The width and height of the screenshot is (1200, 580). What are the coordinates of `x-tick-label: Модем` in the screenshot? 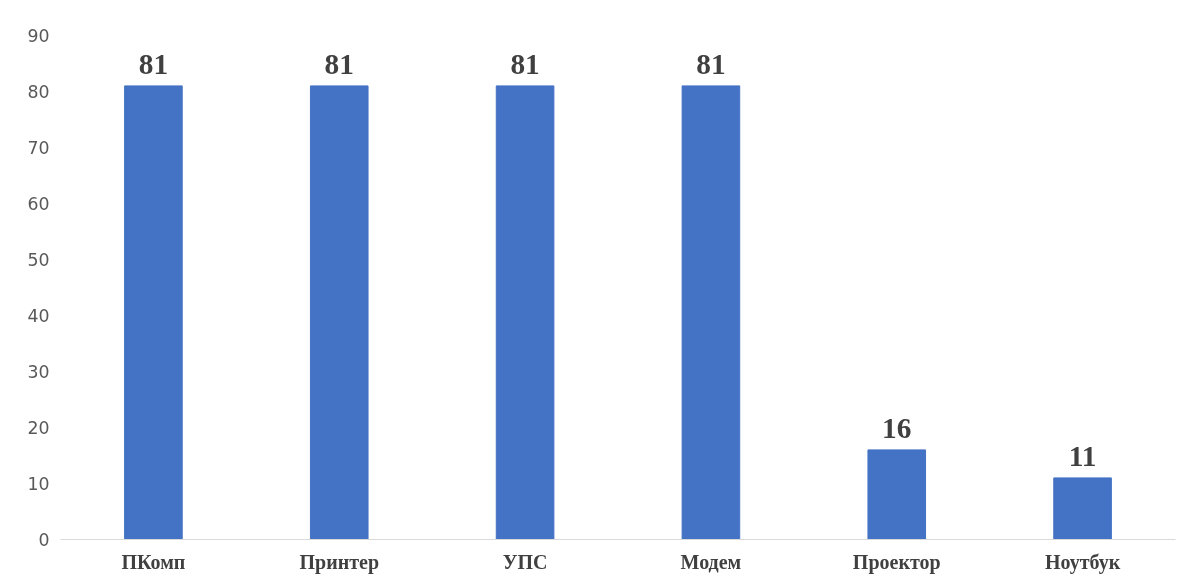 It's located at (711, 561).